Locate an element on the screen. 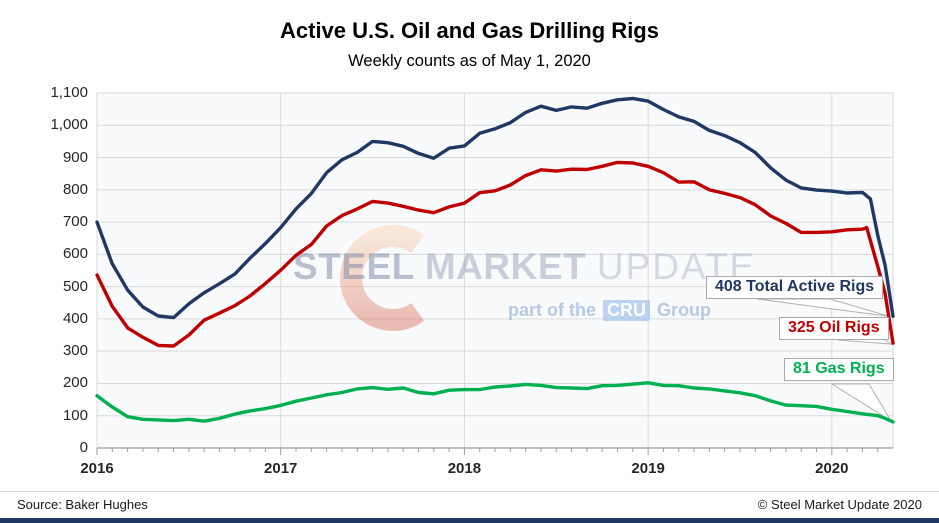  y-axis-label: 300 is located at coordinates (75, 351).